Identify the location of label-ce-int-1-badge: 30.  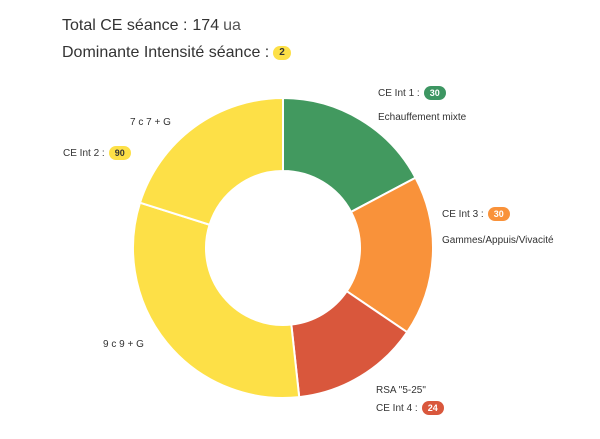
(434, 93).